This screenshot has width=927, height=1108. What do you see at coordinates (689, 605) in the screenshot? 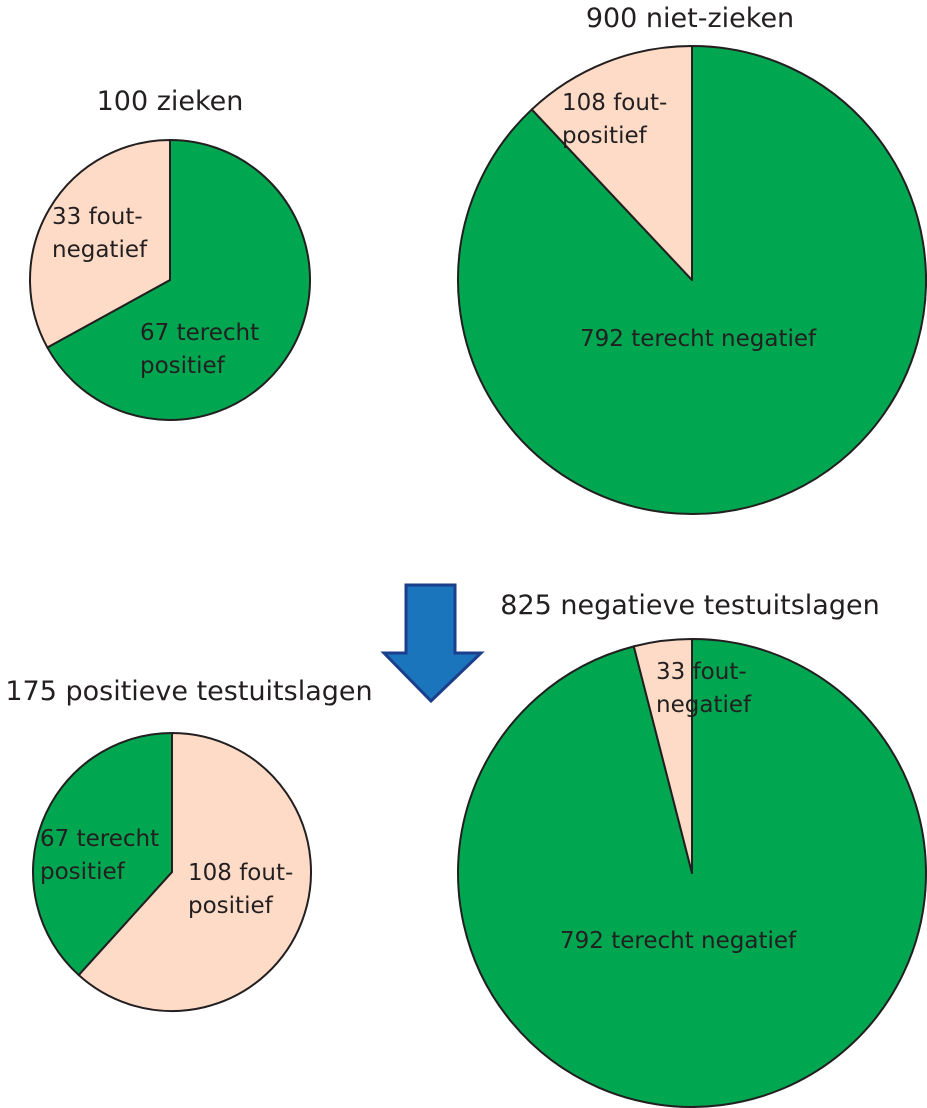
I see `pie-title: 825 negatieve testuitslagen` at bounding box center [689, 605].